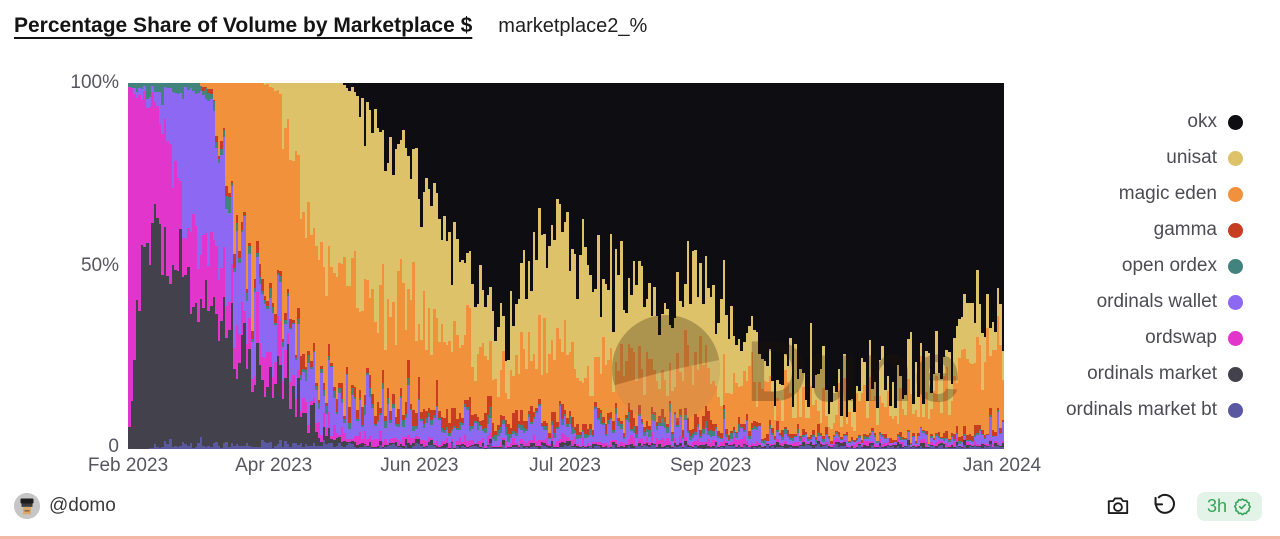  Describe the element at coordinates (1229, 506) in the screenshot. I see `data-freshness-badge: 3h` at that location.